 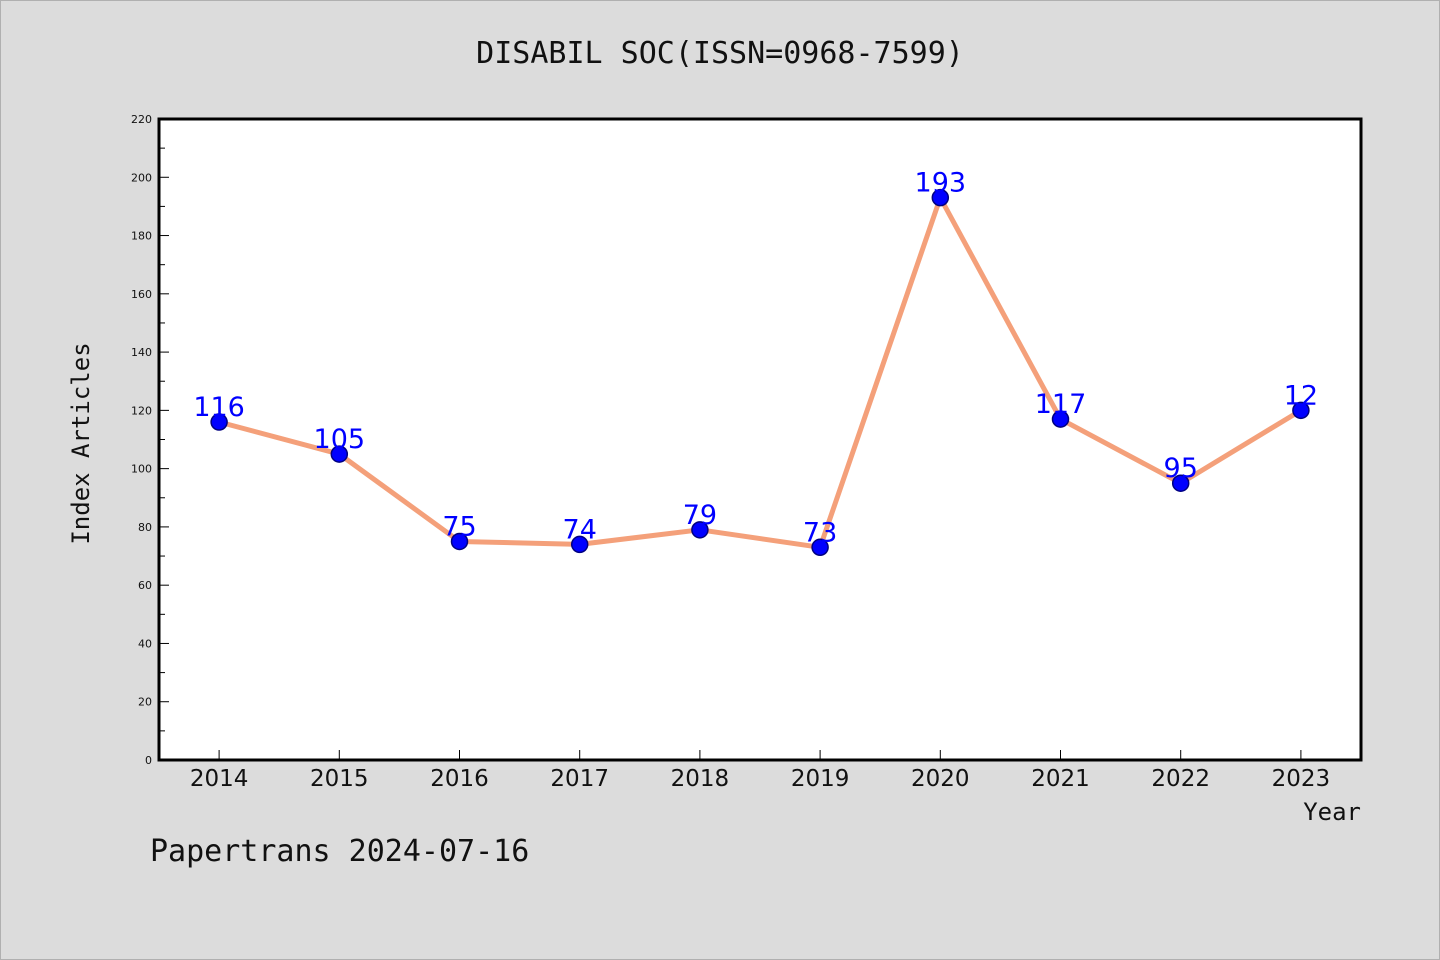 I want to click on data-label: 73, so click(x=820, y=532).